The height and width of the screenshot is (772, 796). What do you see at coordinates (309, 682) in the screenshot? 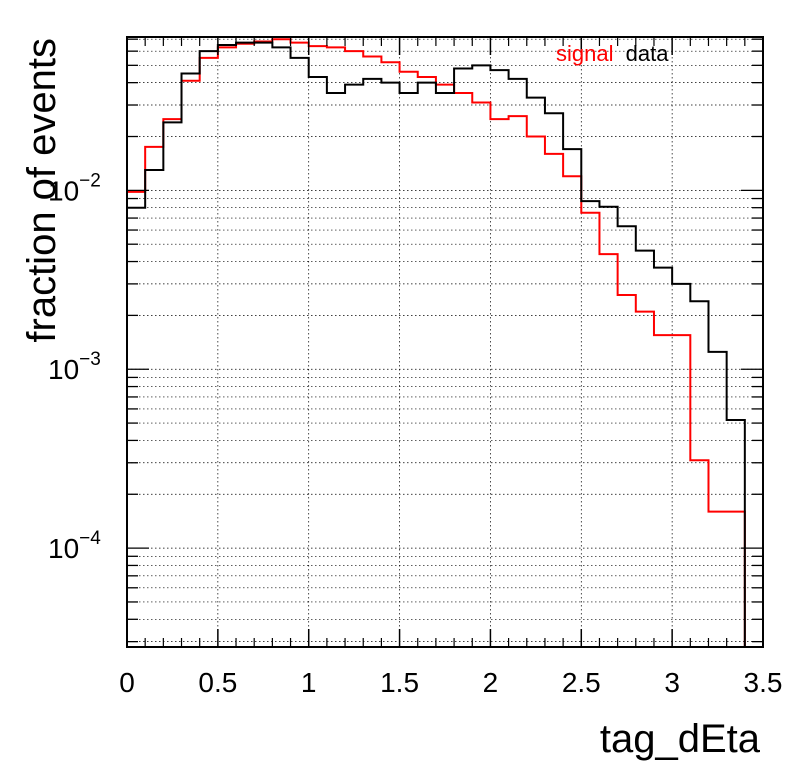
I see `x-tick-label: 1` at bounding box center [309, 682].